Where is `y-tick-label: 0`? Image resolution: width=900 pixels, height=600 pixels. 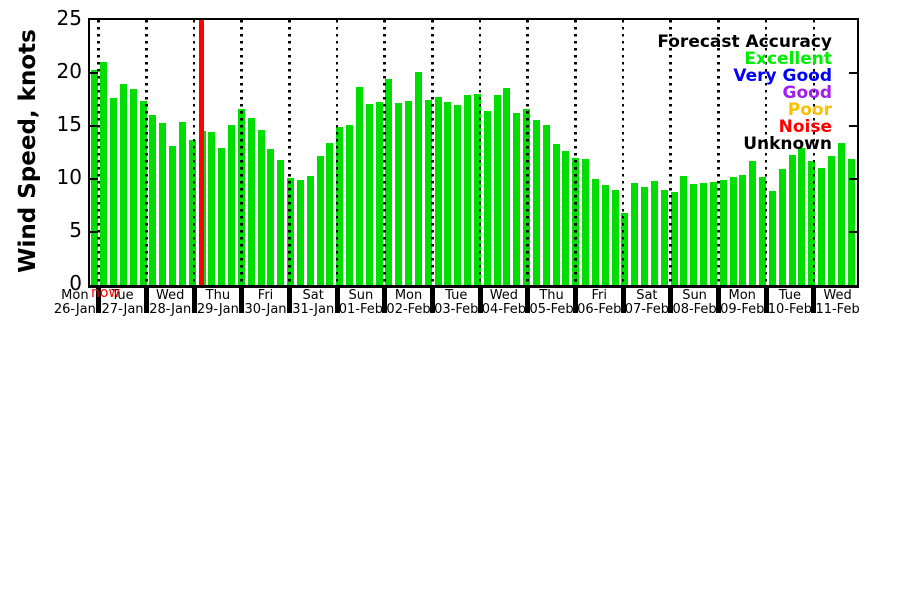
y-tick-label: 0 is located at coordinates (75, 283).